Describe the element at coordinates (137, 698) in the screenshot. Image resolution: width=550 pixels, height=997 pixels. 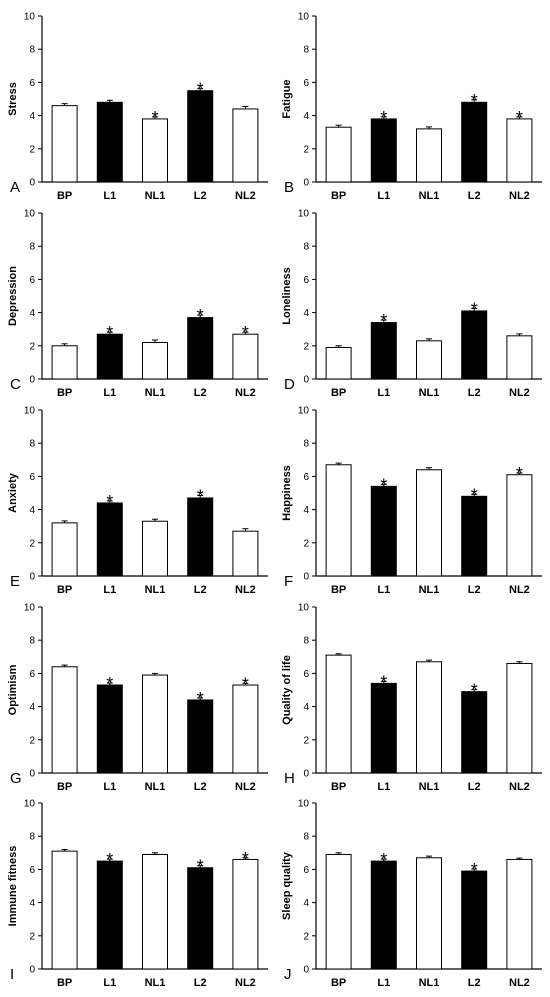
I see `chart-panel-g: 0 2 4 6 8 10 Optimism G BP * L1 NL1 * L2 * NL2` at that location.